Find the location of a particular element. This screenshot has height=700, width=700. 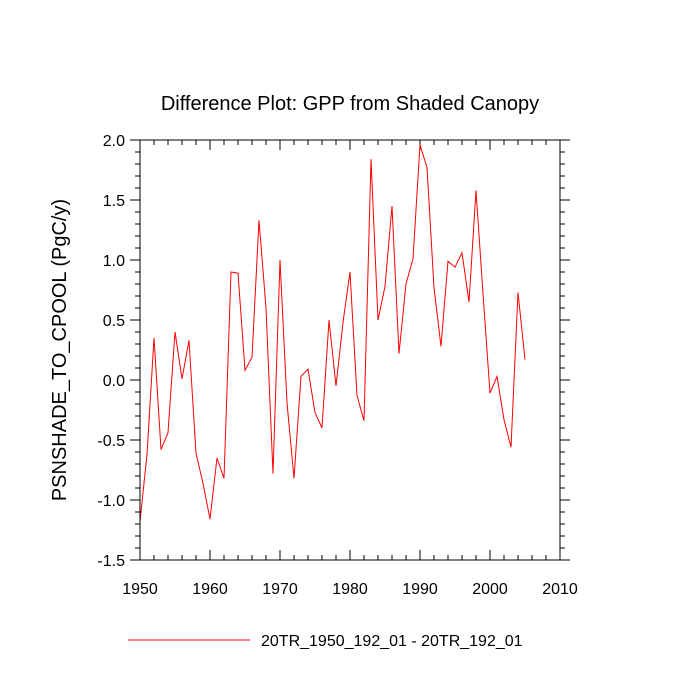

x-tick-label: 1980 is located at coordinates (350, 589).